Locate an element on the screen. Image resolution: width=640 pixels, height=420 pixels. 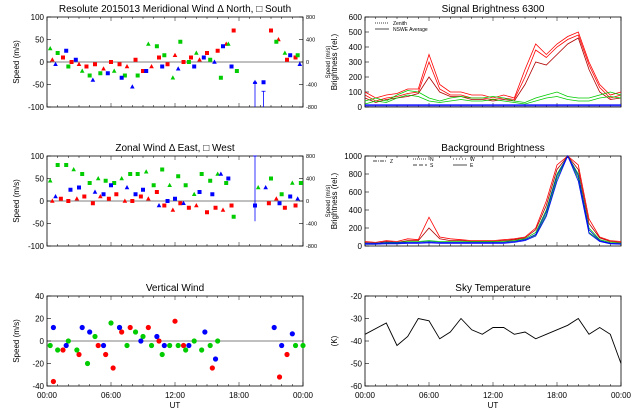
legend-label: N is located at coordinates (432, 160).